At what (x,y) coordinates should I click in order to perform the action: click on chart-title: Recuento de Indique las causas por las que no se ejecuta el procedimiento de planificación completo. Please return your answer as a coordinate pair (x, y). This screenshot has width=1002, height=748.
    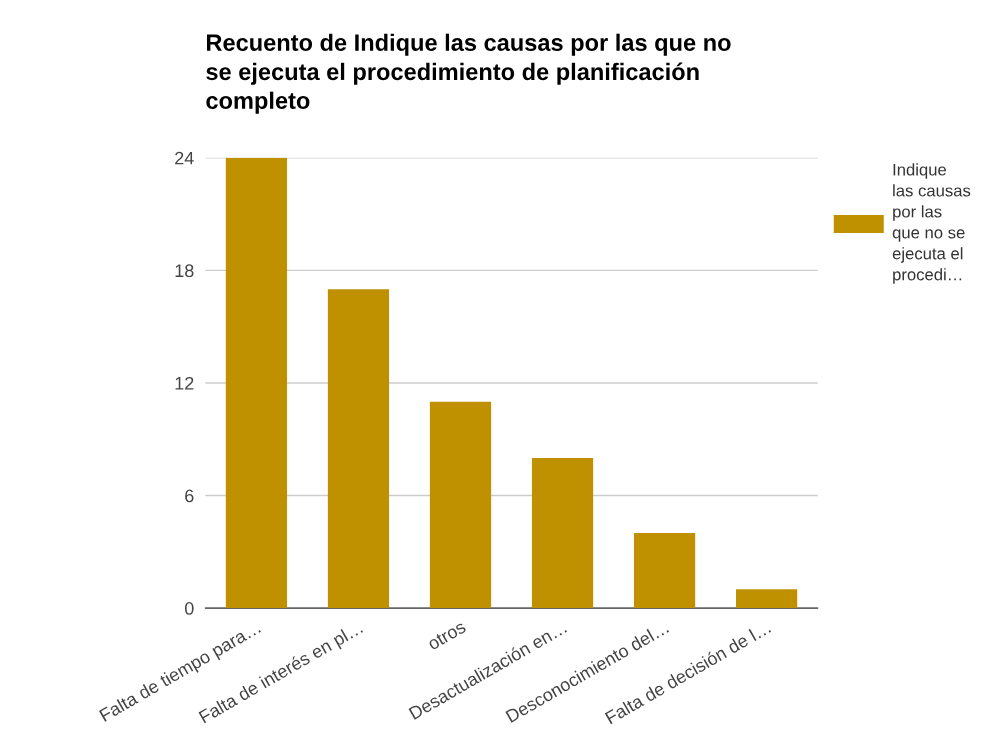
    Looking at the image, I should click on (468, 73).